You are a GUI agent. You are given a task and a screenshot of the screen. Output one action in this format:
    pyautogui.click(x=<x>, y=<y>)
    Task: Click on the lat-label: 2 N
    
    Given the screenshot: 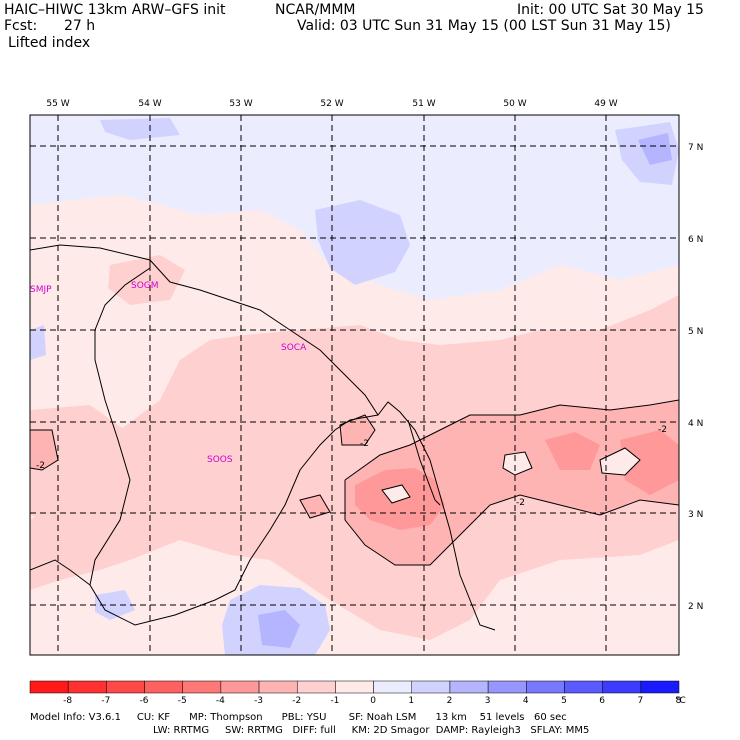 What is the action you would take?
    pyautogui.click(x=695, y=607)
    